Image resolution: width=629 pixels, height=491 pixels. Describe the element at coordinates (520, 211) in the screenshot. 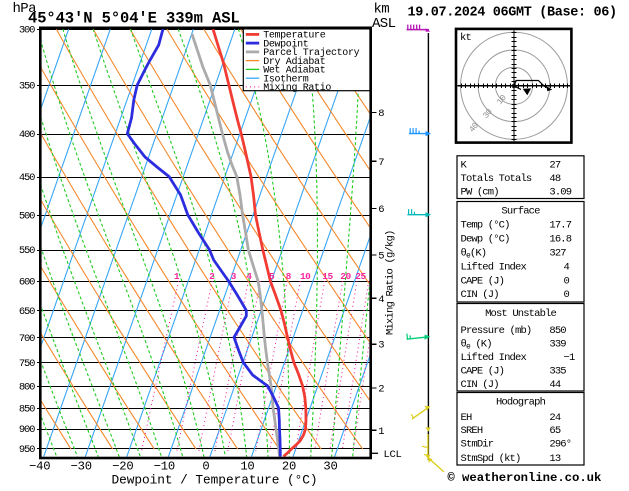

I see `svg-text: Surface` at that location.